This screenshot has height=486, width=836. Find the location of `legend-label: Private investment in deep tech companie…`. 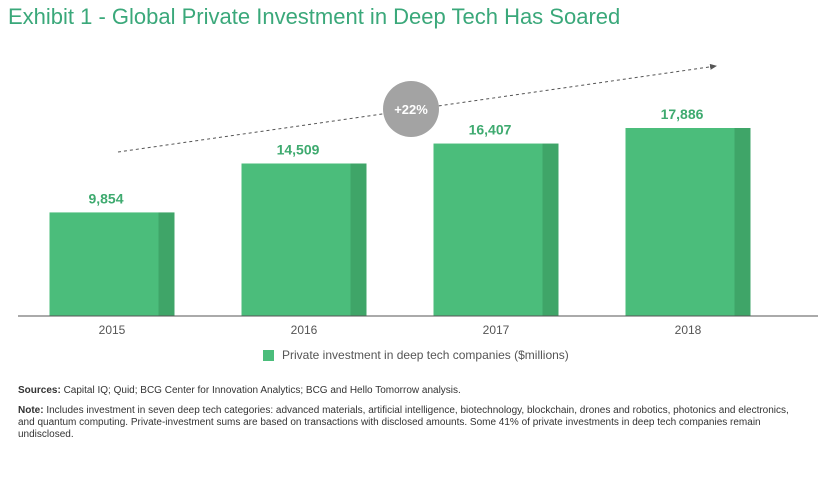

legend-label: Private investment in deep tech companie… is located at coordinates (425, 355).